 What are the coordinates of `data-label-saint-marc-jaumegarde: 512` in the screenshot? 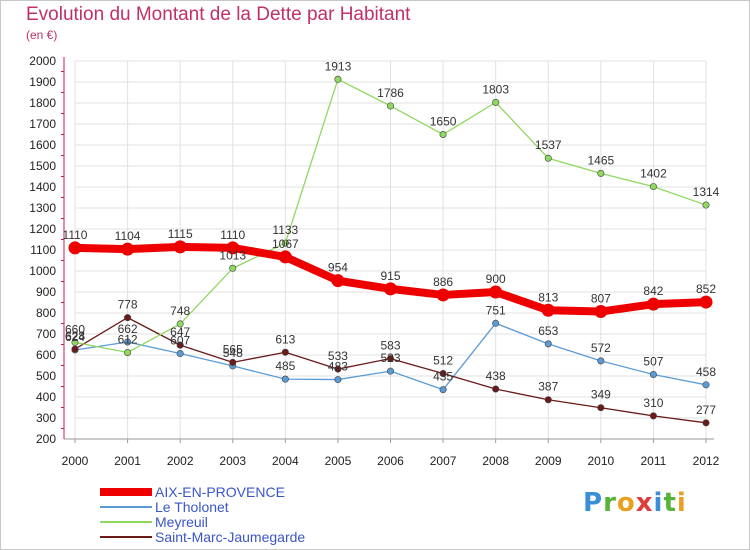 It's located at (443, 360).